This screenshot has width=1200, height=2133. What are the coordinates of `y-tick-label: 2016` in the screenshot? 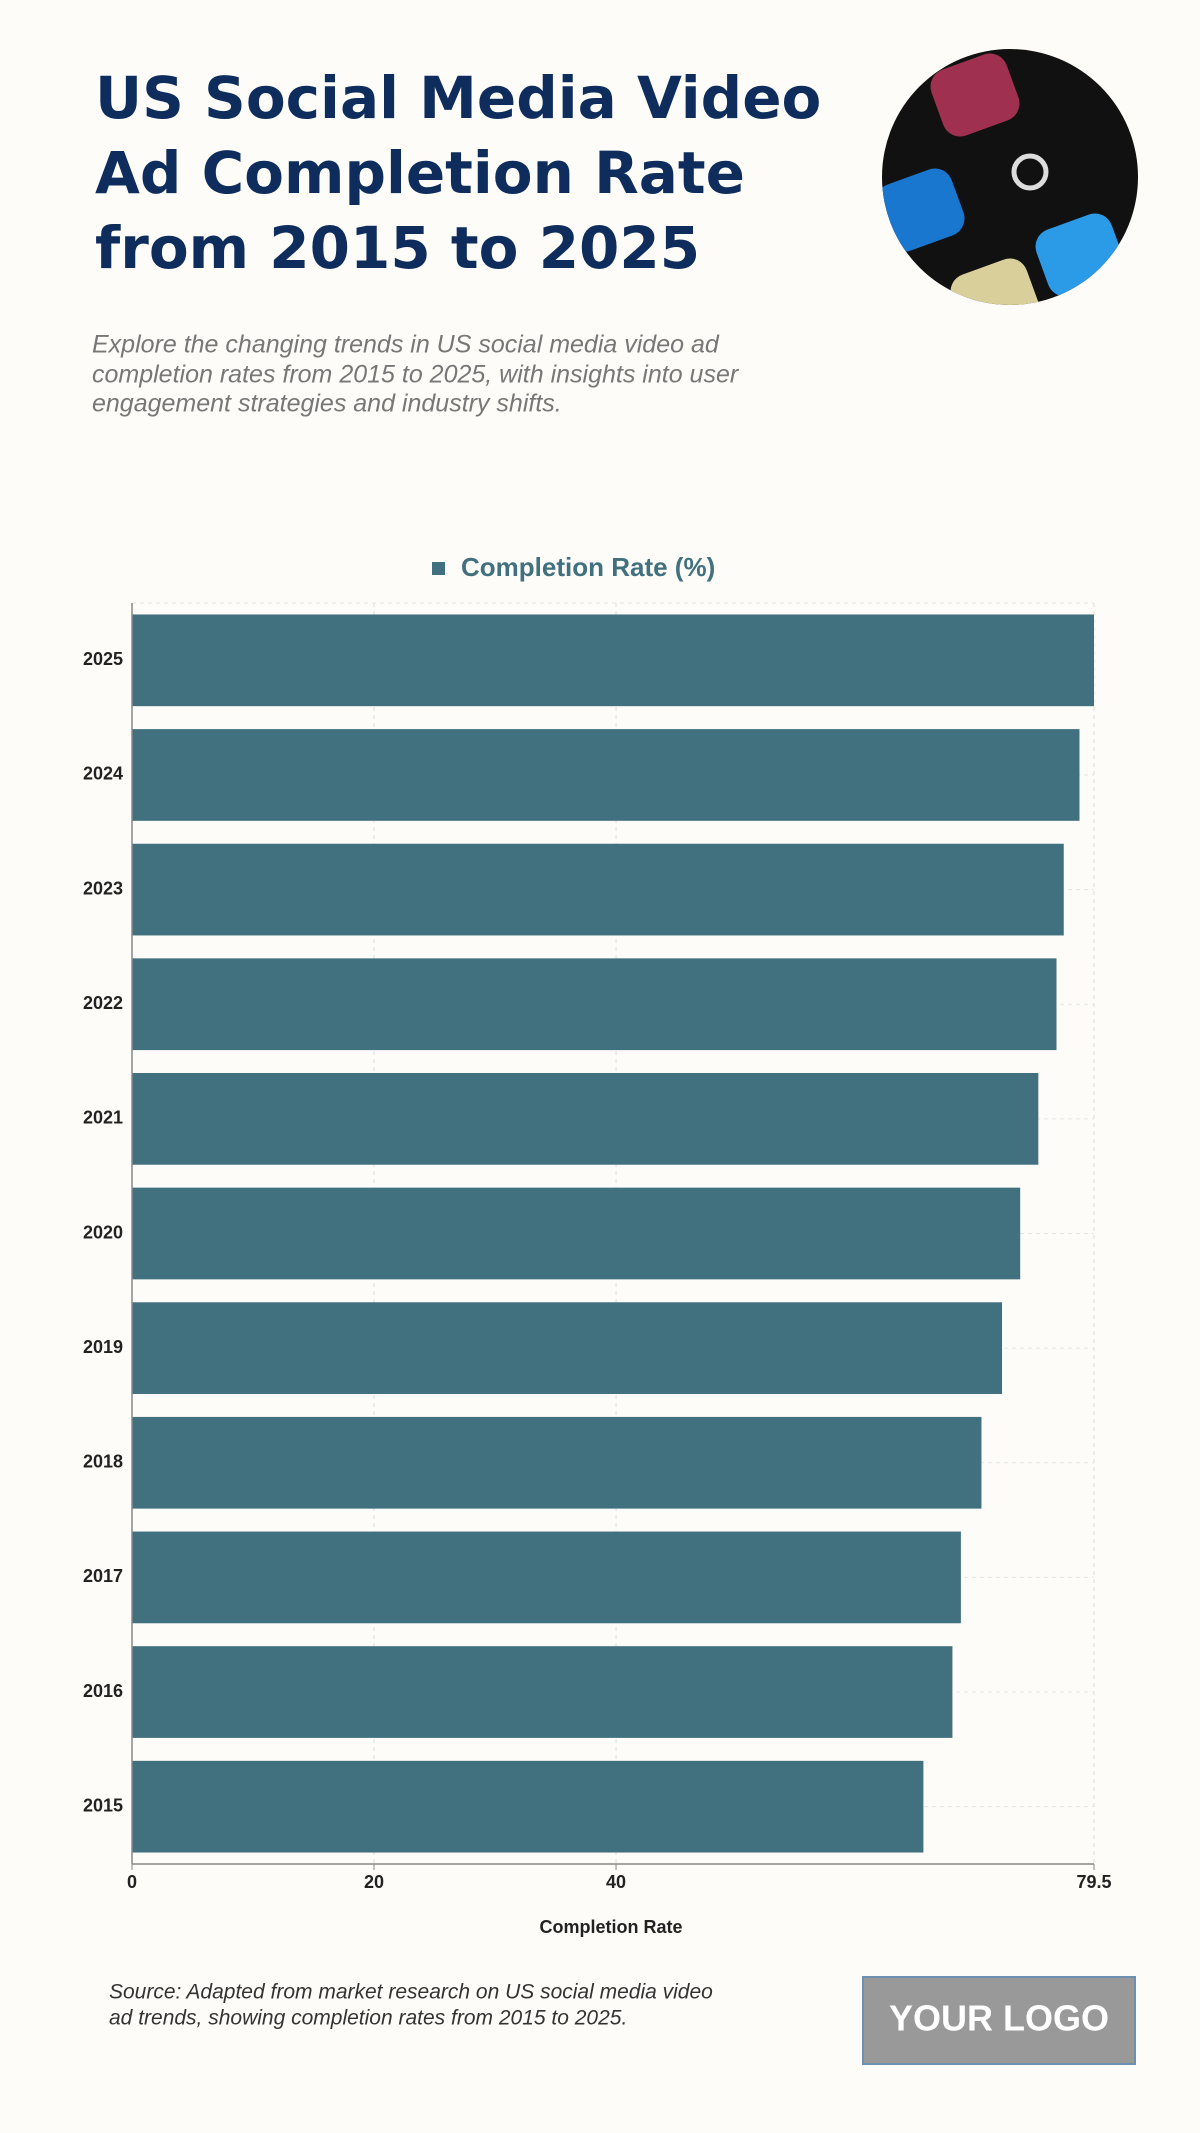 It's located at (103, 1691).